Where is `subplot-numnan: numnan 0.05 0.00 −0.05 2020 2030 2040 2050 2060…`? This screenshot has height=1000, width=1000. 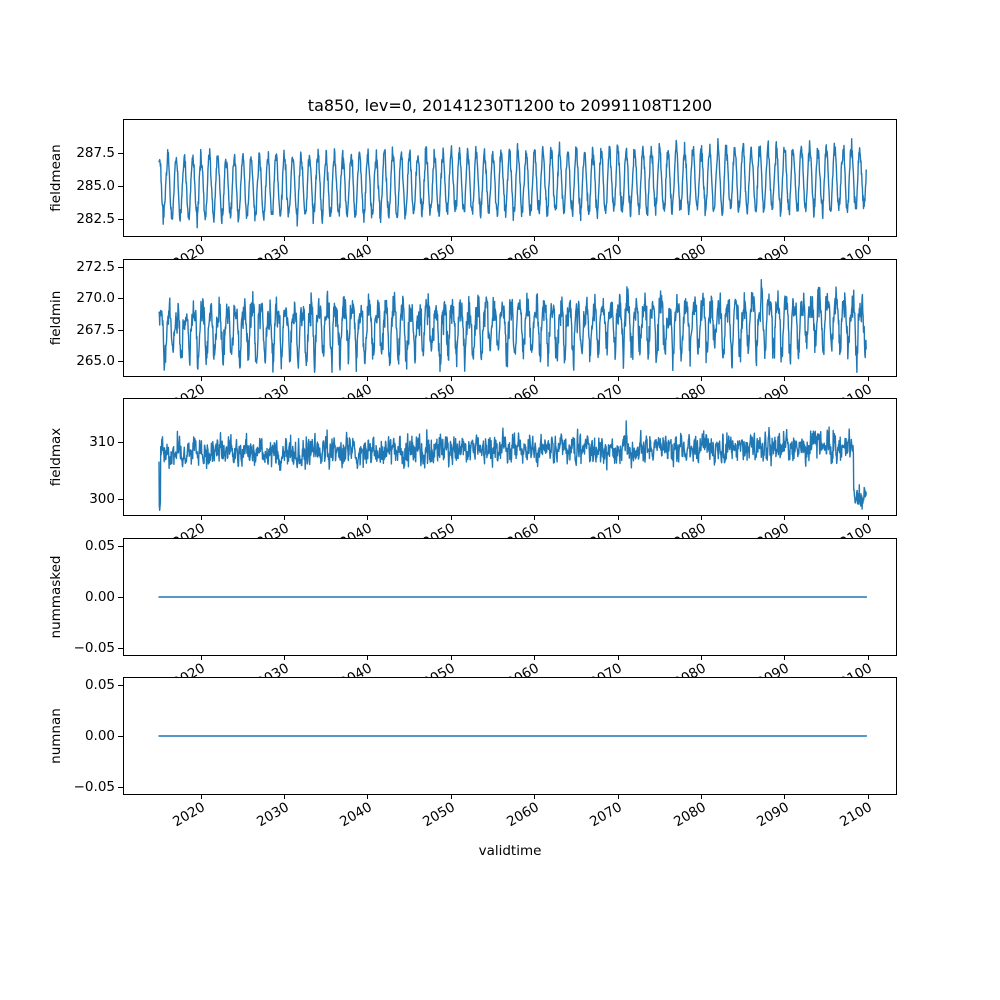
subplot-numnan: numnan 0.05 0.00 −0.05 2020 2030 2040 2050 2060… is located at coordinates (472, 753).